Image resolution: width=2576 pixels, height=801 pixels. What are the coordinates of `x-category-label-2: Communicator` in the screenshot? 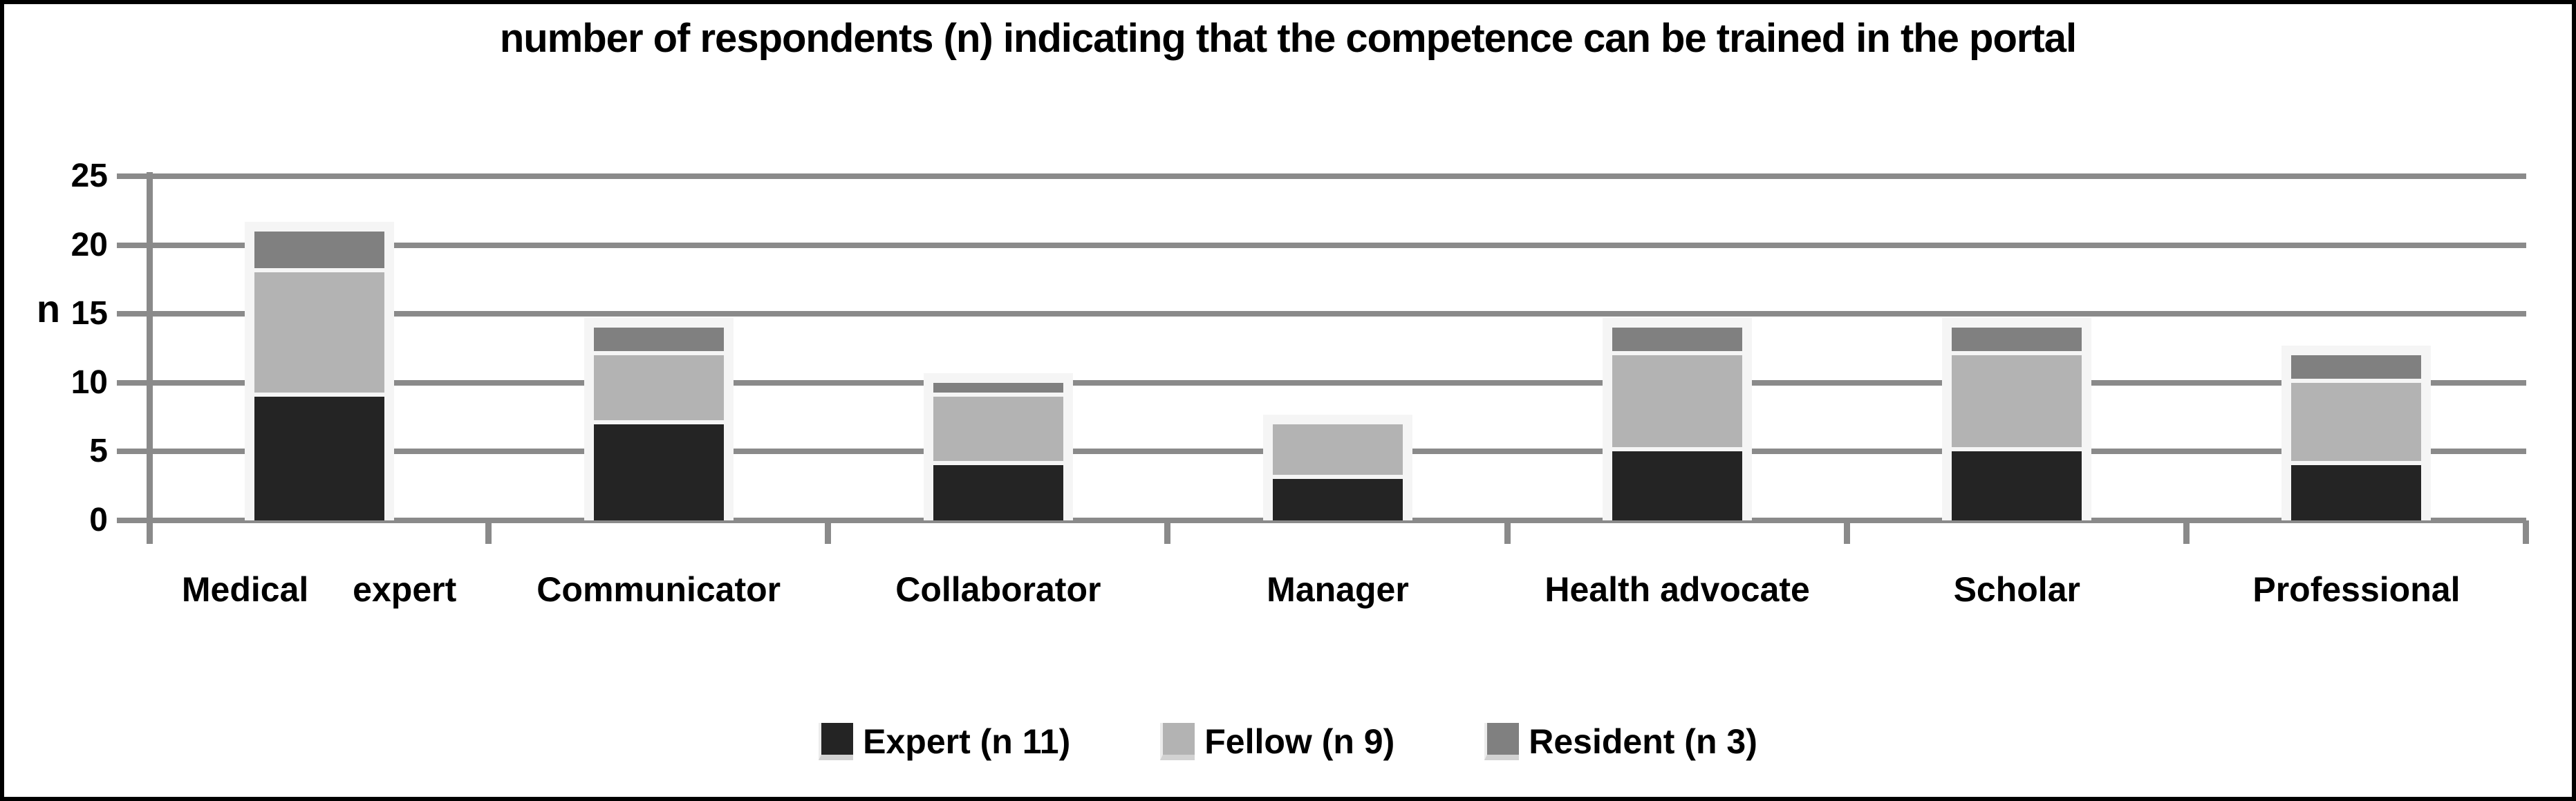 It's located at (658, 589).